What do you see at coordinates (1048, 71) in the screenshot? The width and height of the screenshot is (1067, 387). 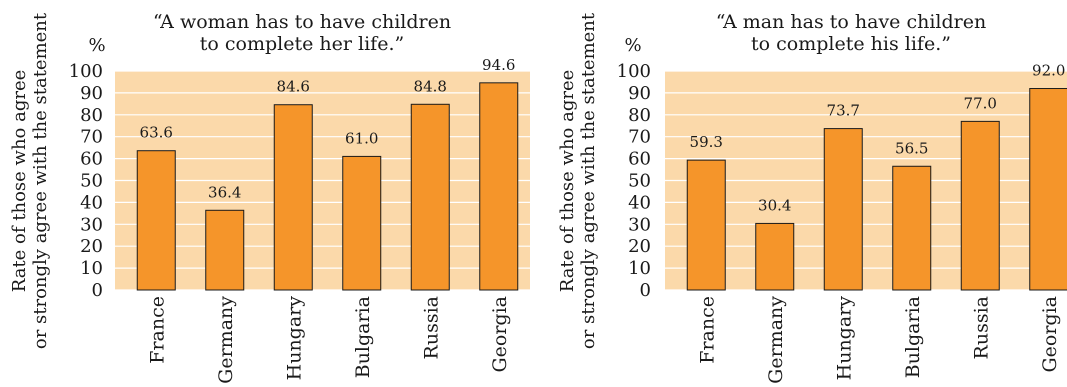 I see `bar-value-label: 92.0` at bounding box center [1048, 71].